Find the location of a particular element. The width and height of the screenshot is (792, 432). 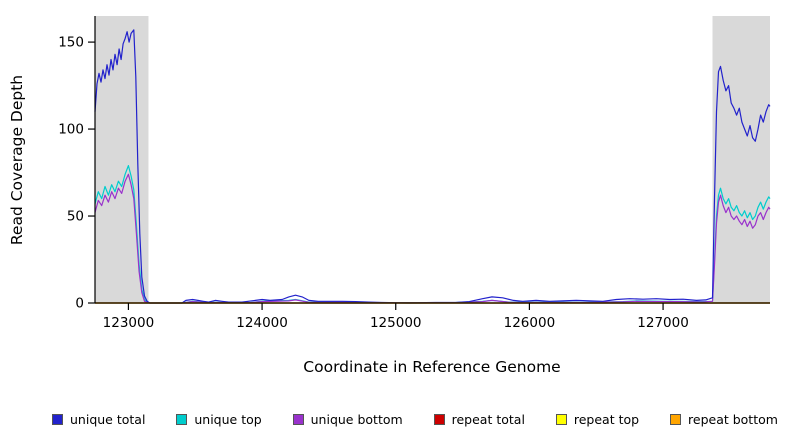

legend-swatch-unique-bottom is located at coordinates (298, 419).